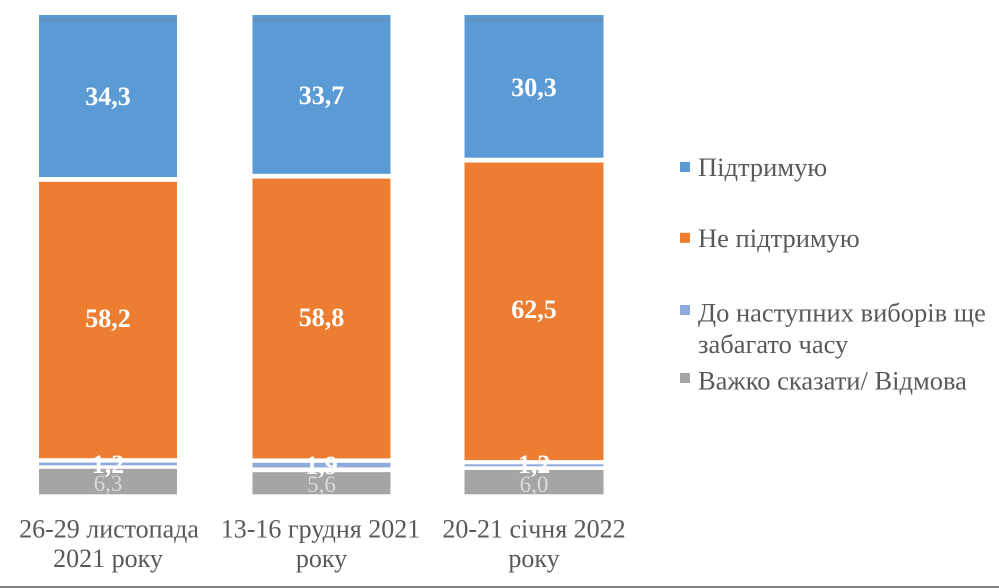 Image resolution: width=999 pixels, height=588 pixels. What do you see at coordinates (109, 529) in the screenshot?
I see `svg-text: 26-29 листопада` at bounding box center [109, 529].